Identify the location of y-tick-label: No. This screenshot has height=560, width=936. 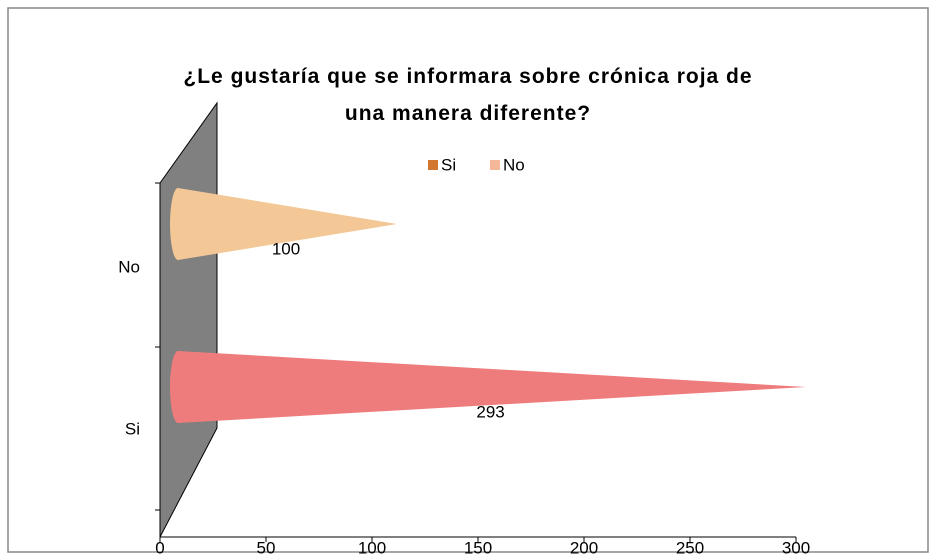
(129, 266).